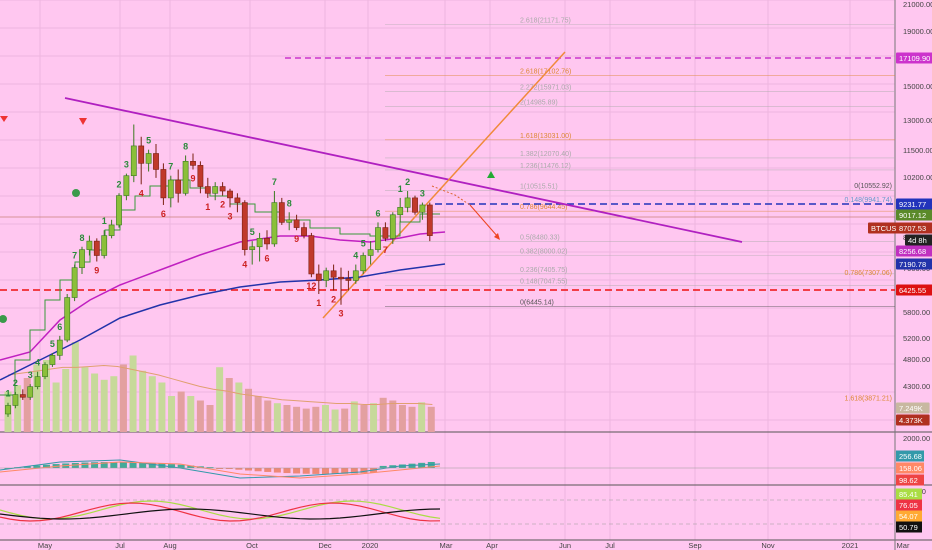 This screenshot has width=932, height=550. Describe the element at coordinates (537, 303) in the screenshot. I see `fib-level-label: 0(6445.14)` at that location.